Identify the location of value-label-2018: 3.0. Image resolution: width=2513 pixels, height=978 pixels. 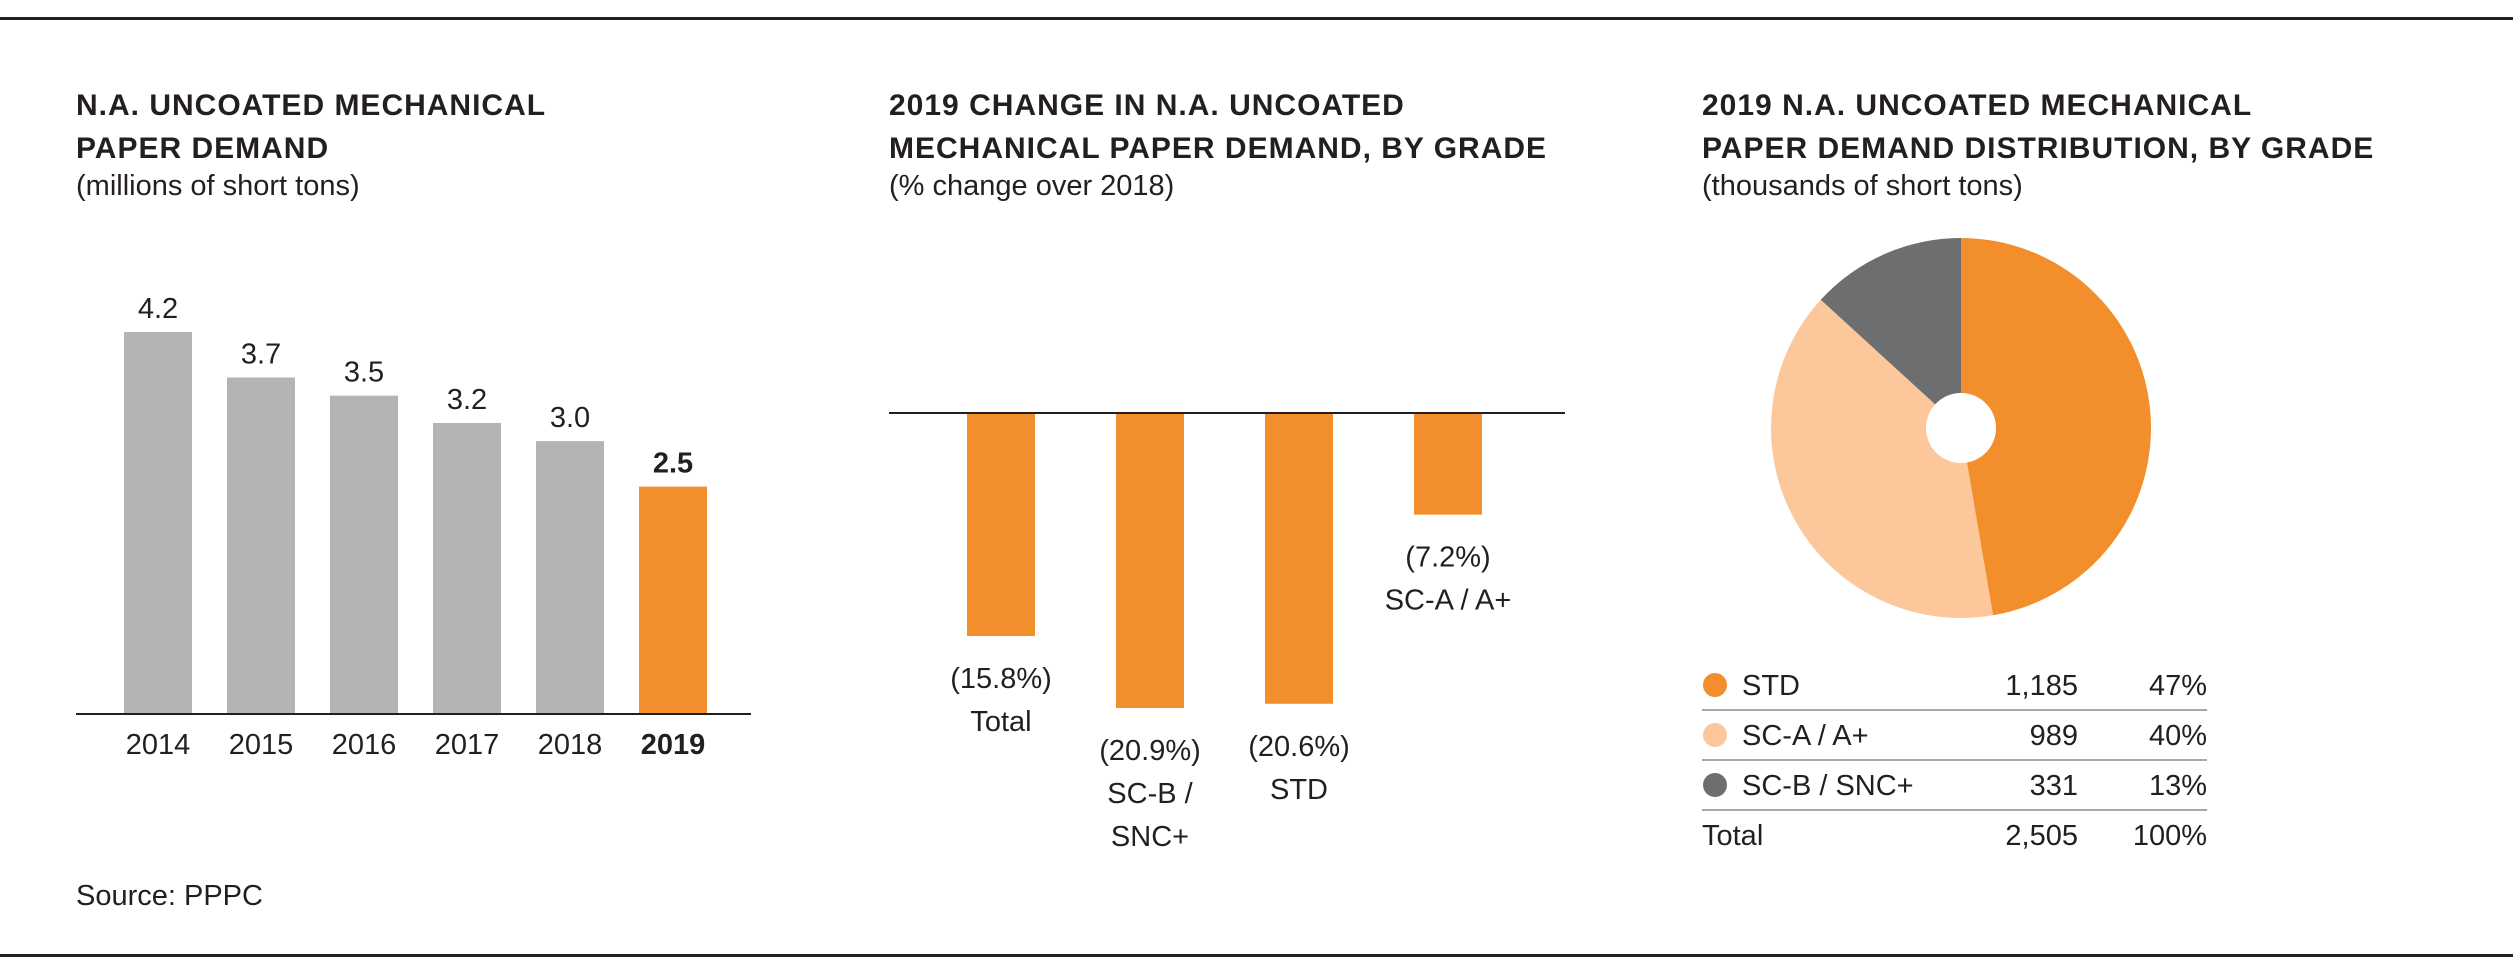
(570, 418).